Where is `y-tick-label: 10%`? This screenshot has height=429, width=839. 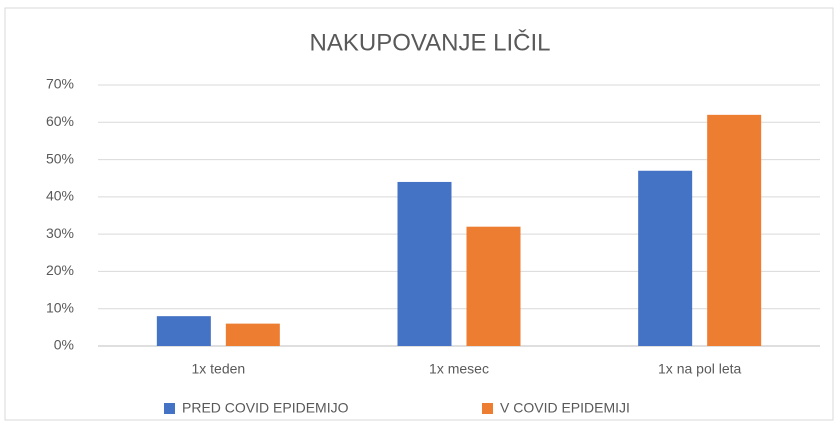
y-tick-label: 10% is located at coordinates (60, 307).